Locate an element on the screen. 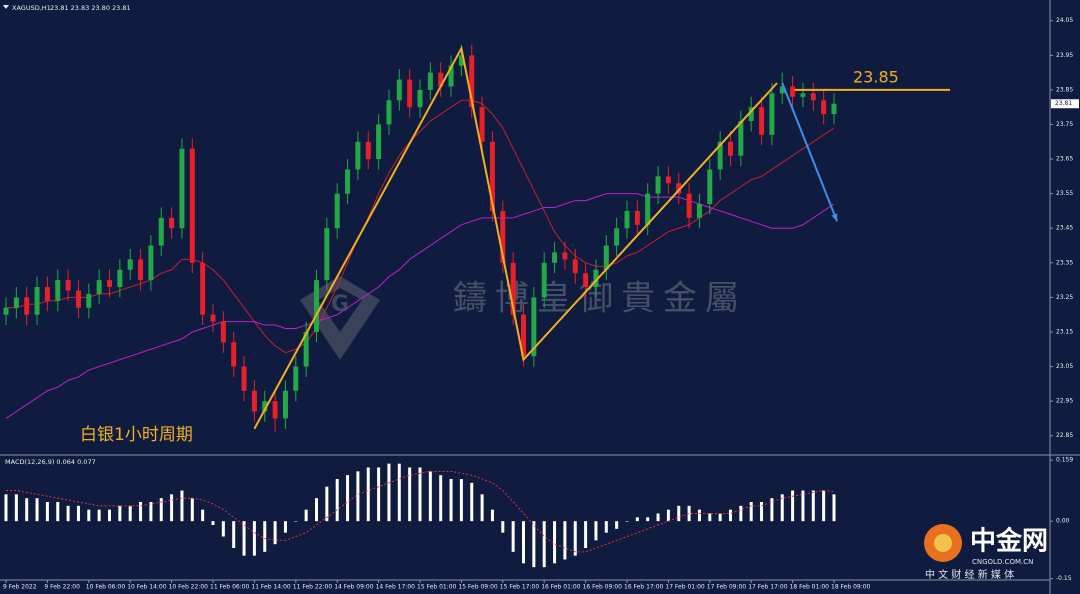 The height and width of the screenshot is (594, 1080). brand-name: 中金网 is located at coordinates (1009, 541).